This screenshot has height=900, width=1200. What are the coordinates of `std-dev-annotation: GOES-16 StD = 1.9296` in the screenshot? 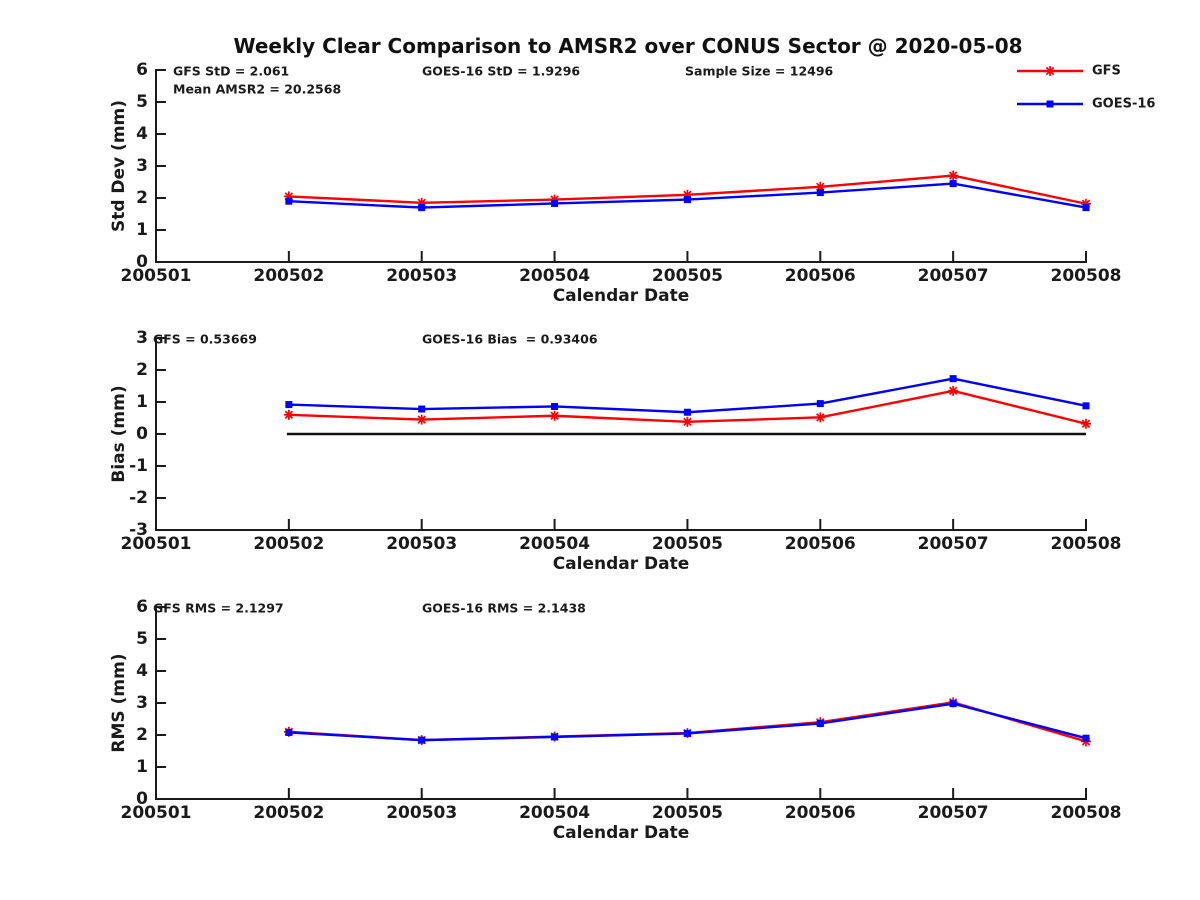 It's located at (501, 71).